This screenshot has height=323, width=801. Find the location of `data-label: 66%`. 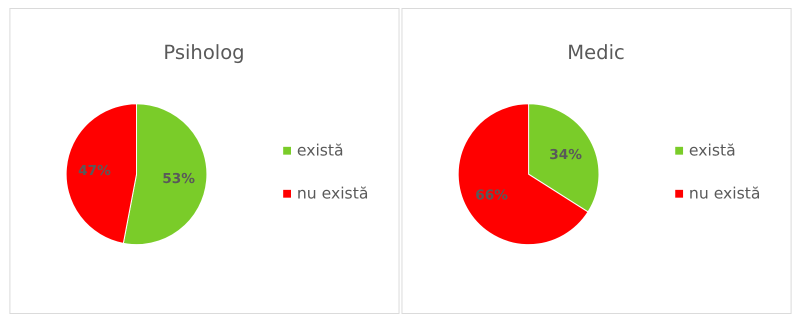

data-label: 66% is located at coordinates (491, 195).